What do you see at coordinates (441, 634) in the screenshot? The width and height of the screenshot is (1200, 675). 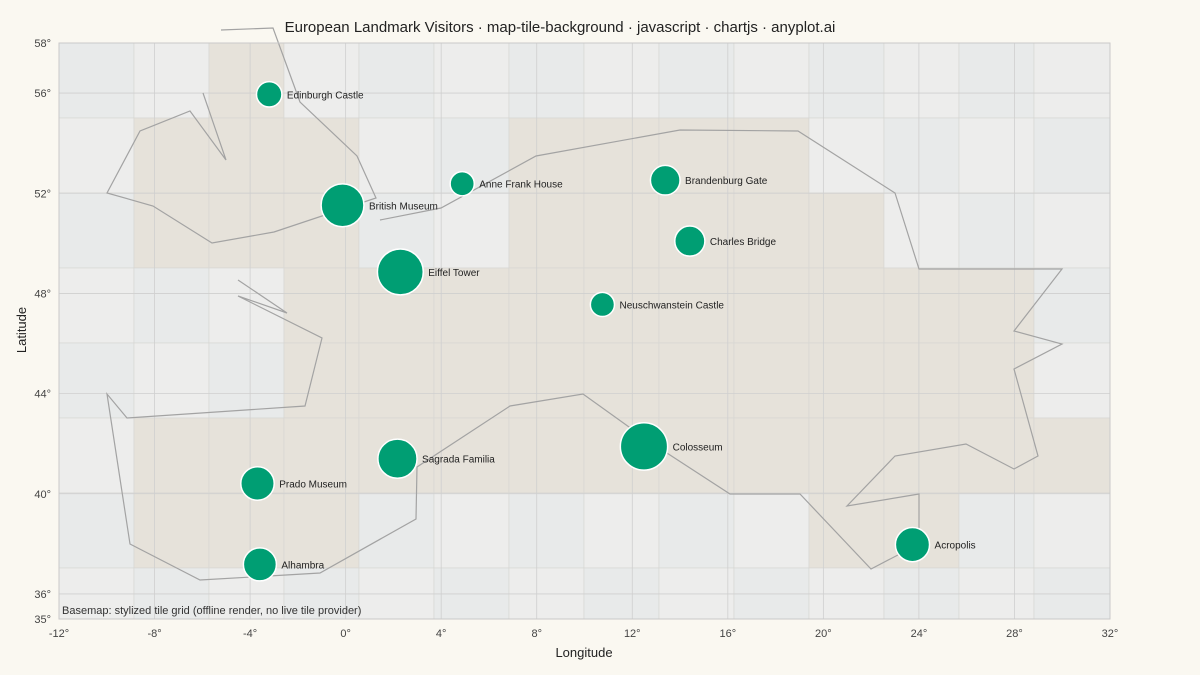 I see `x-tick-label: 4°` at bounding box center [441, 634].